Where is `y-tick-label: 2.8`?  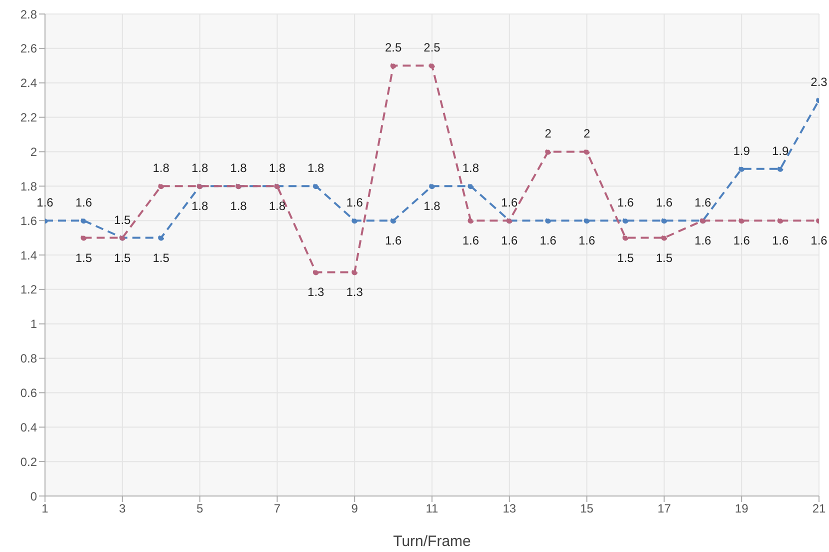 y-tick-label: 2.8 is located at coordinates (29, 14).